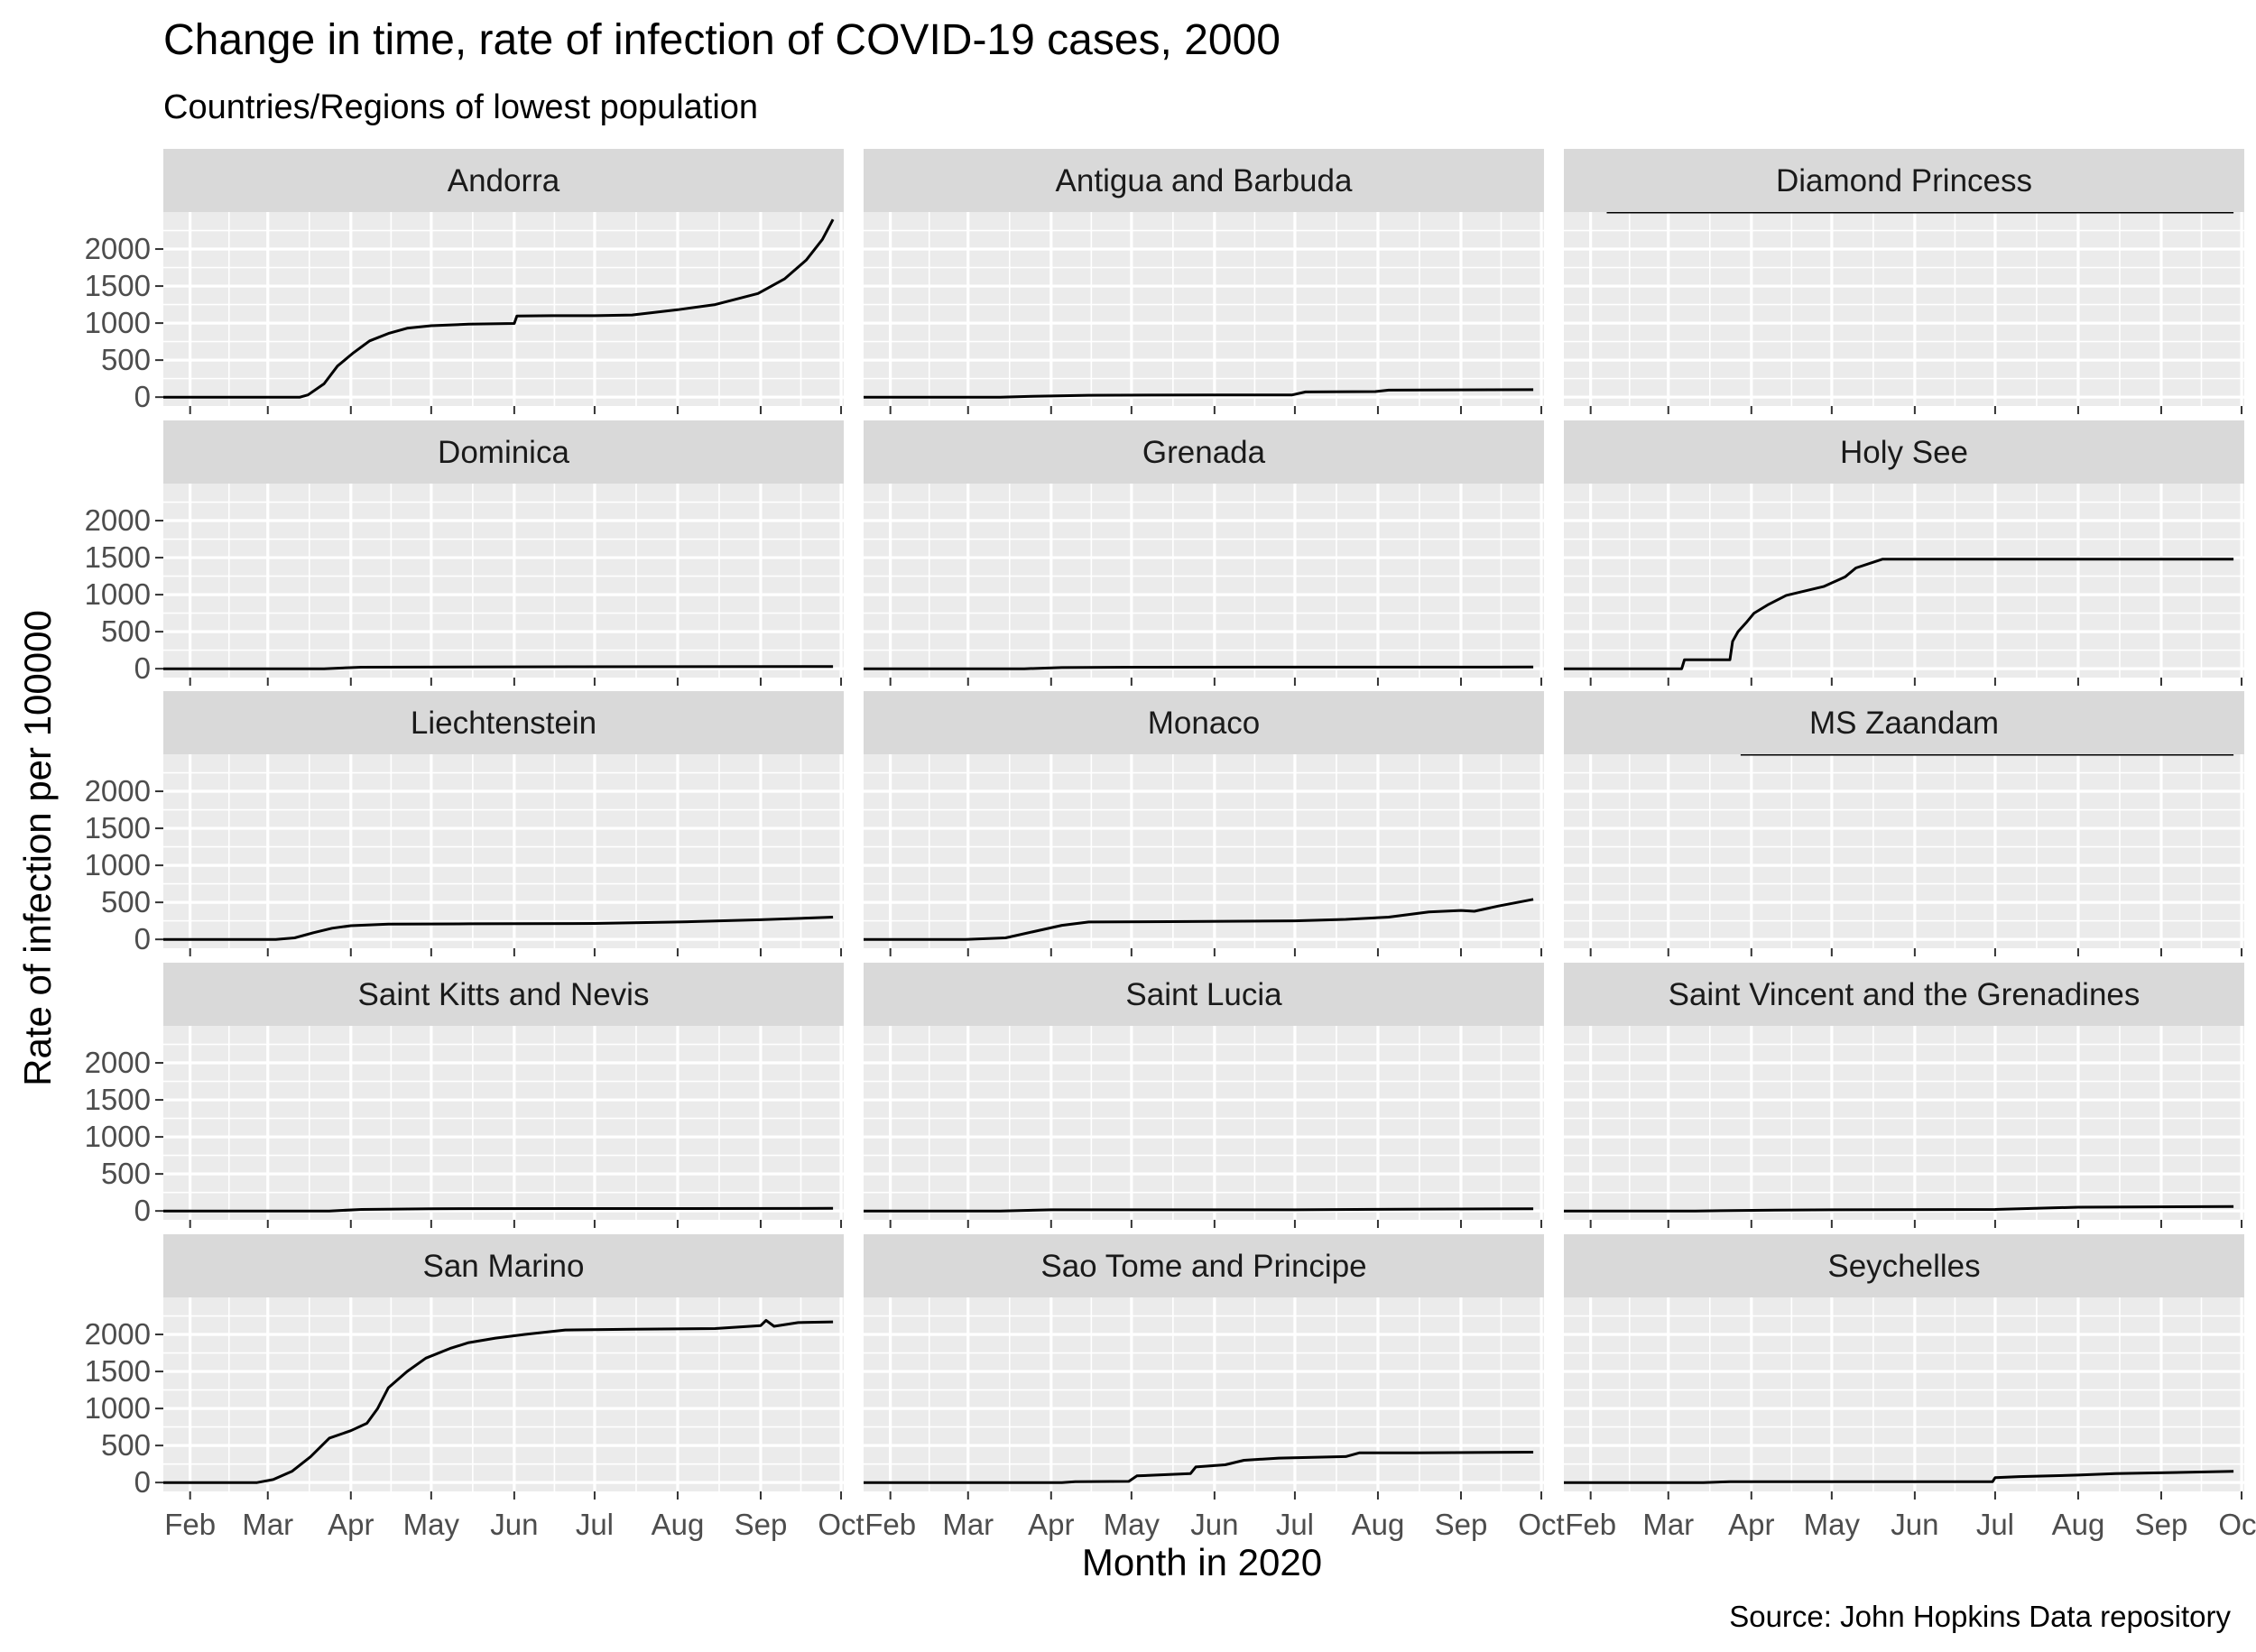  I want to click on facet-strip-label: Andorra, so click(504, 180).